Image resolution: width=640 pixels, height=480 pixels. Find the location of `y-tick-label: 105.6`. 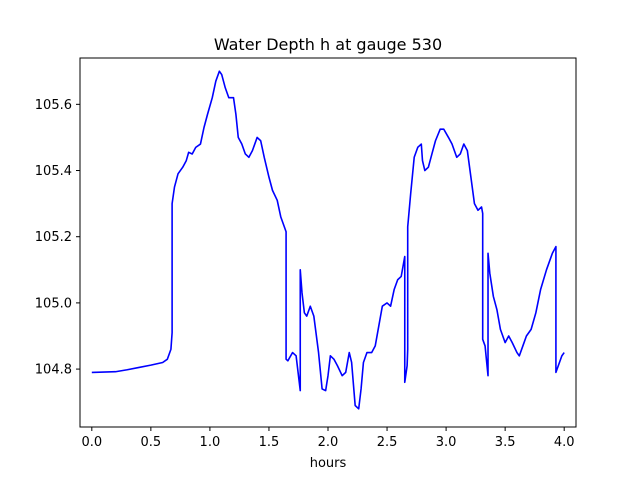

y-tick-label: 105.6 is located at coordinates (53, 105).